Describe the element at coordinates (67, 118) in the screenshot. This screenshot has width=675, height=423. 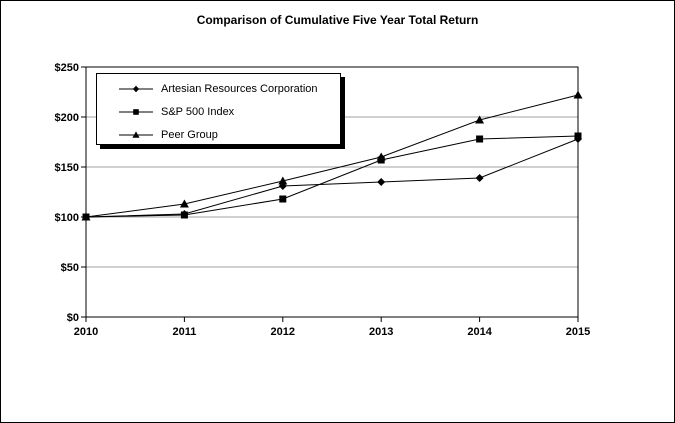
I see `y-tick-label: $200` at that location.